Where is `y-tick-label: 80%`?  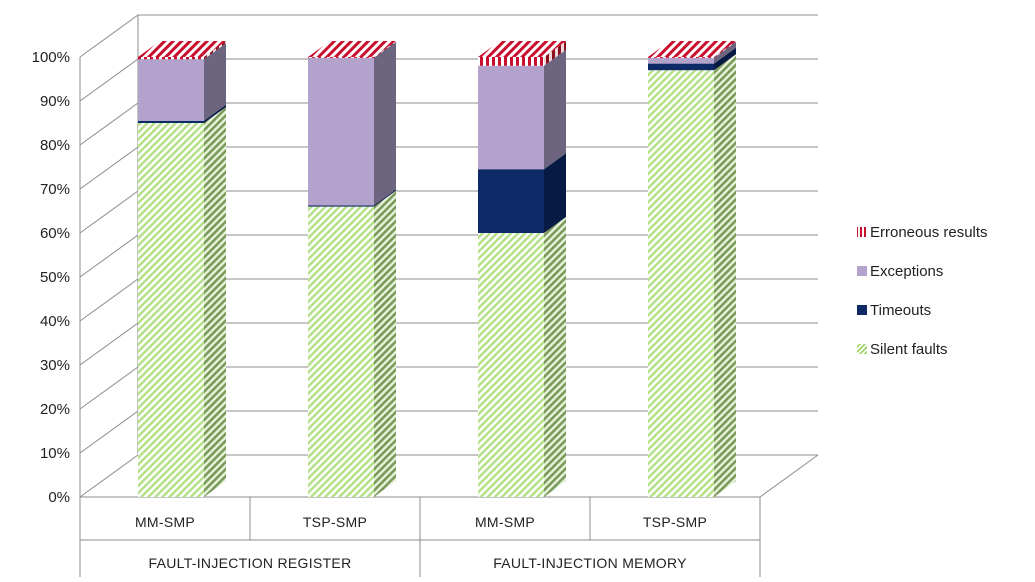
y-tick-label: 80% is located at coordinates (55, 145).